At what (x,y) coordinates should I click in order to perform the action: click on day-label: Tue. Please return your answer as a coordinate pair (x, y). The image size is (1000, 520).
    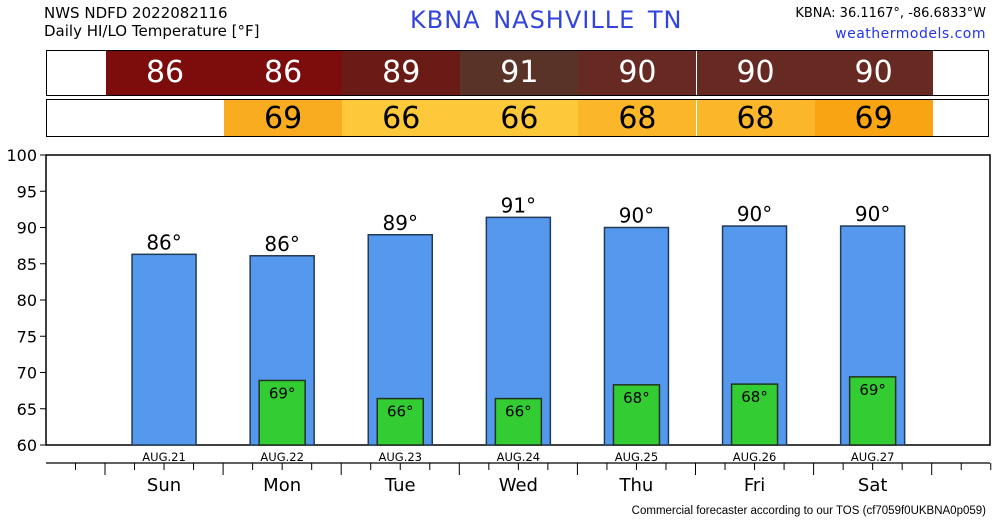
    Looking at the image, I should click on (400, 485).